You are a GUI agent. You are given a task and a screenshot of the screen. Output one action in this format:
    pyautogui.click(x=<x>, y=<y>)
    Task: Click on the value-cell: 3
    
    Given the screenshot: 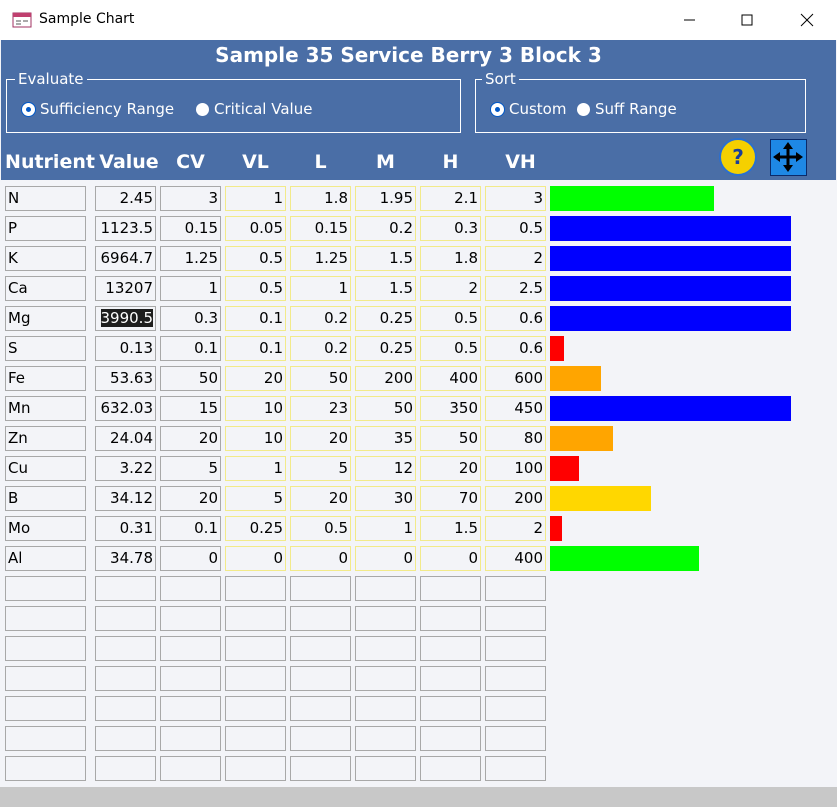 What is the action you would take?
    pyautogui.click(x=190, y=198)
    